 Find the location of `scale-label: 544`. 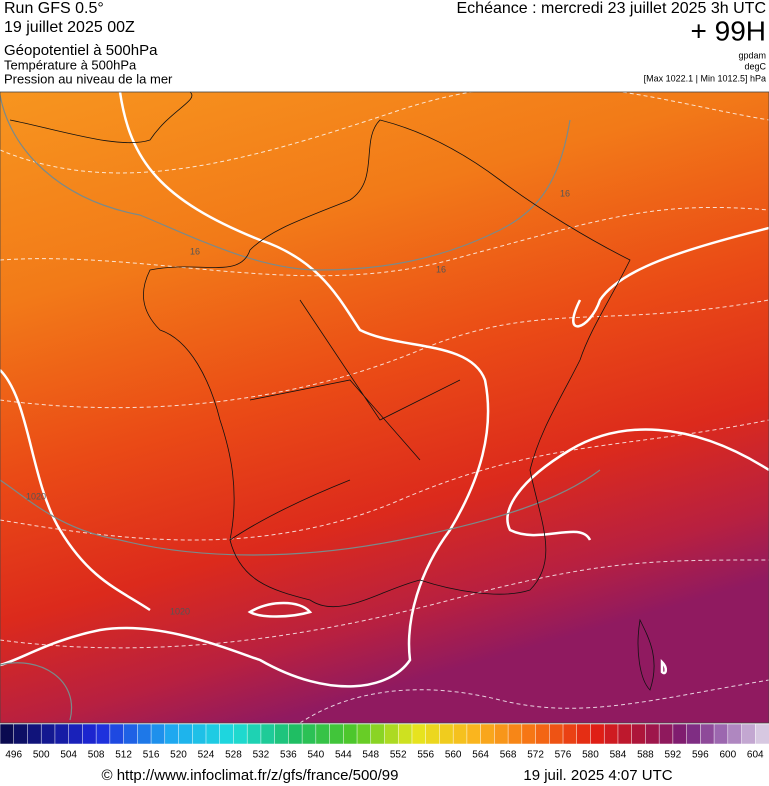

scale-label: 544 is located at coordinates (343, 755).